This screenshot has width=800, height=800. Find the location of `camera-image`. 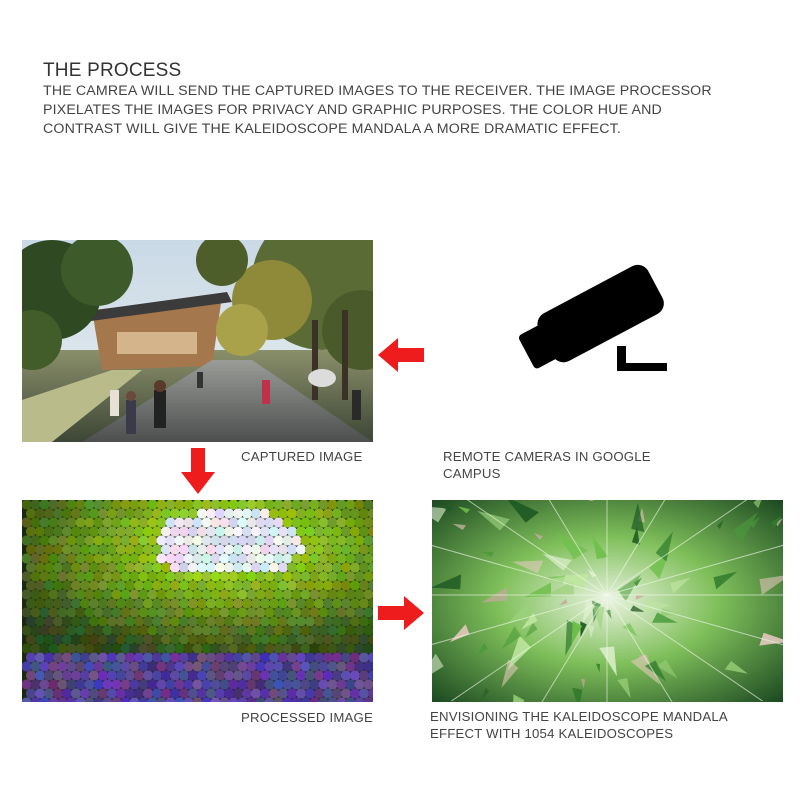

camera-image is located at coordinates (590, 325).